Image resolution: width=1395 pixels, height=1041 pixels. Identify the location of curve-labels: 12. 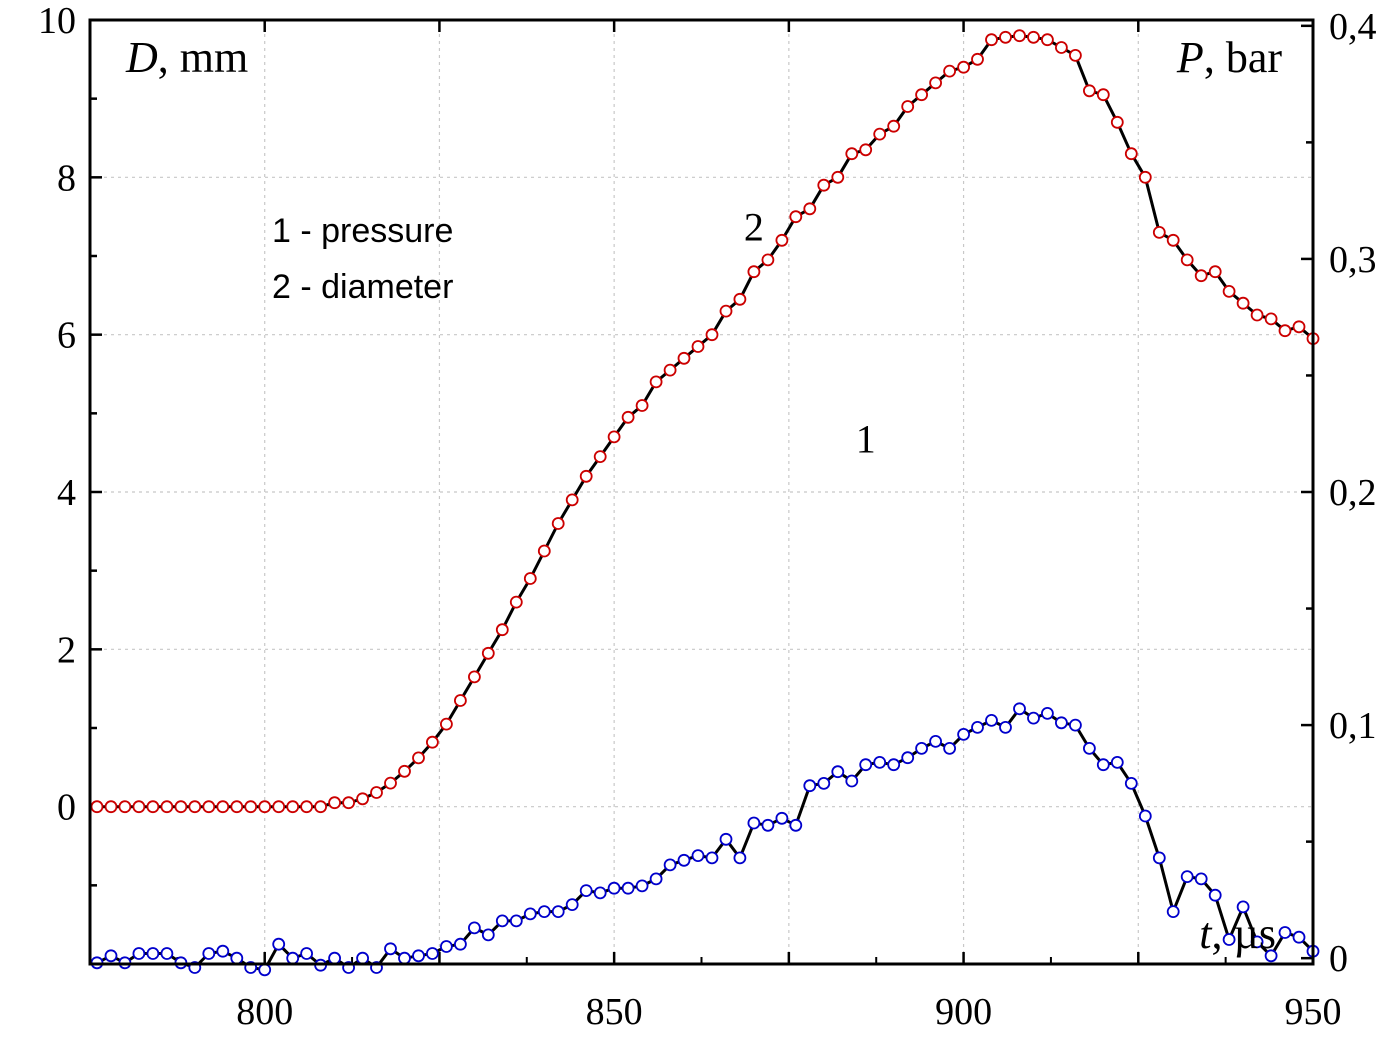
(810, 332).